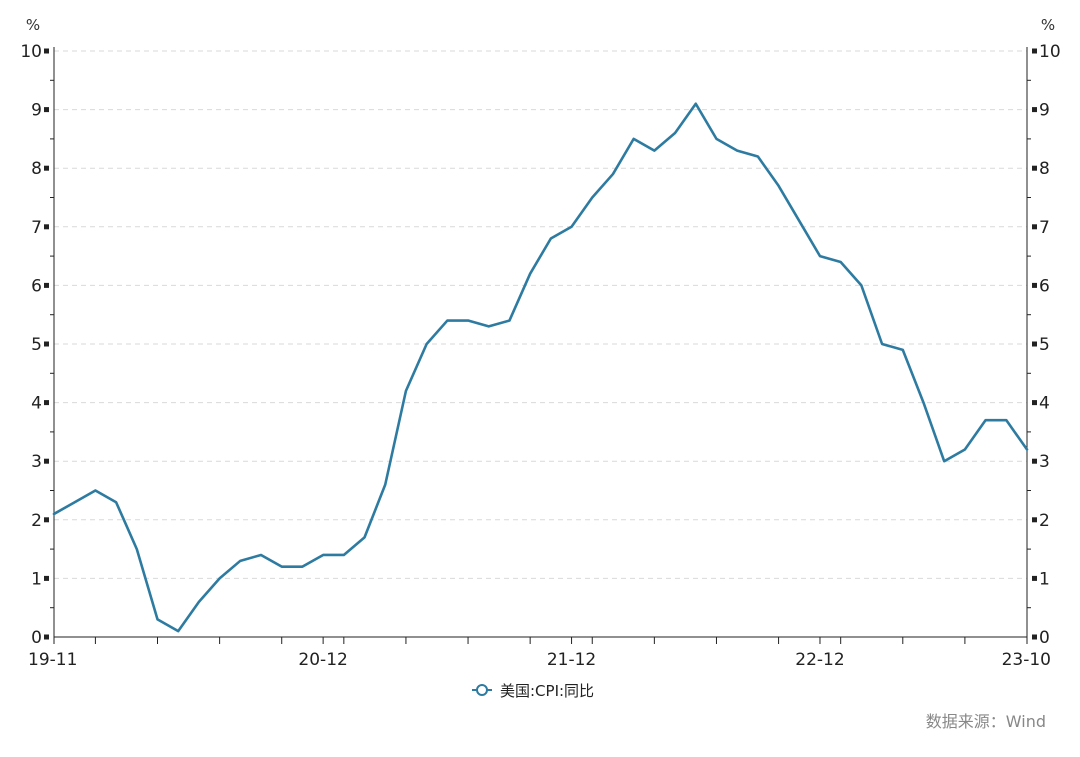 The width and height of the screenshot is (1080, 757). What do you see at coordinates (1044, 286) in the screenshot?
I see `y-tick-label-right: 6` at bounding box center [1044, 286].